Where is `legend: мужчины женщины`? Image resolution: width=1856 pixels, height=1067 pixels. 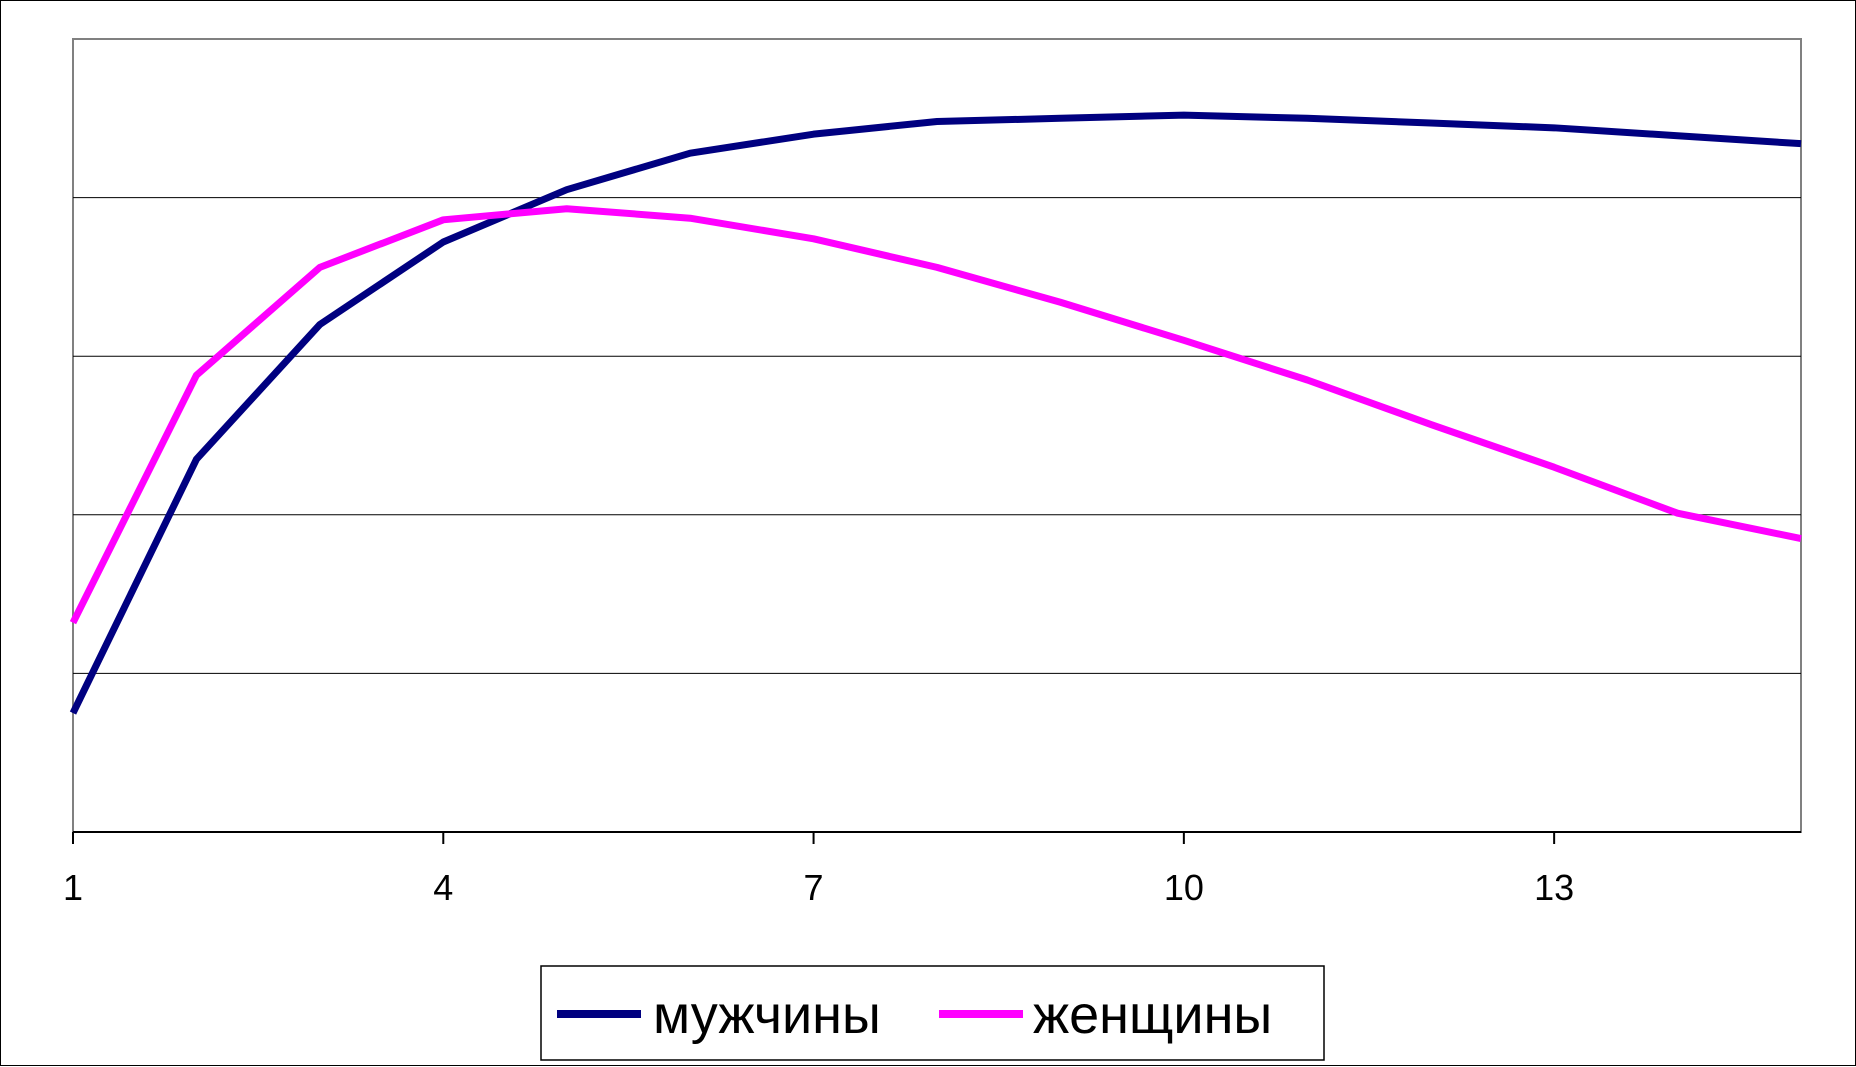
legend: мужчины женщины is located at coordinates (932, 1013).